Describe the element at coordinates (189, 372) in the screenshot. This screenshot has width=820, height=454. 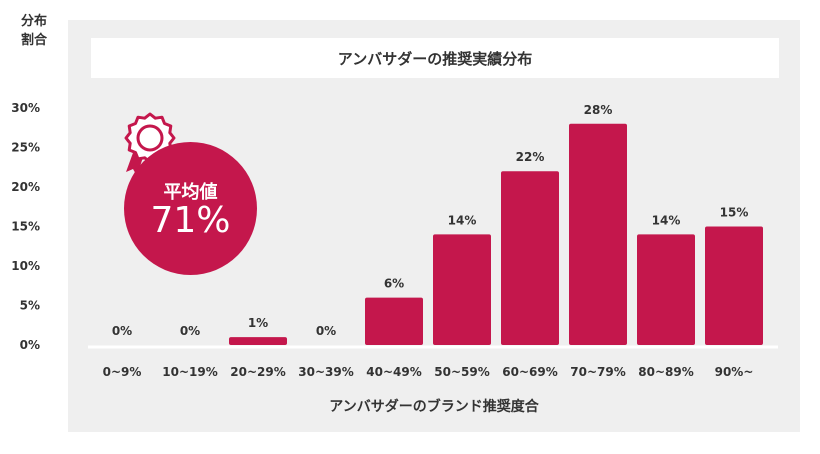
I see `x-tick-label: 10~19%` at that location.